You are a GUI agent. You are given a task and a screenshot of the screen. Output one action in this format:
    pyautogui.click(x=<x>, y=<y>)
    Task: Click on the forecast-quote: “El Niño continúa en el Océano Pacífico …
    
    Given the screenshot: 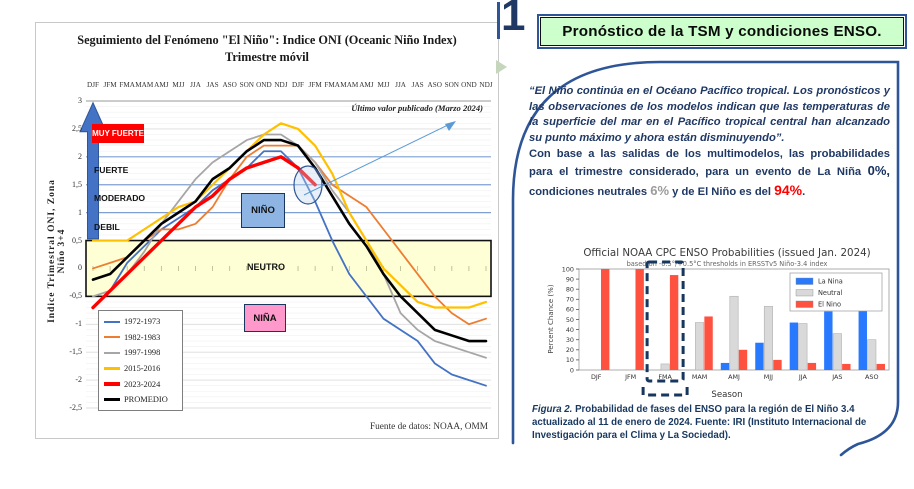 What is the action you would take?
    pyautogui.click(x=709, y=115)
    